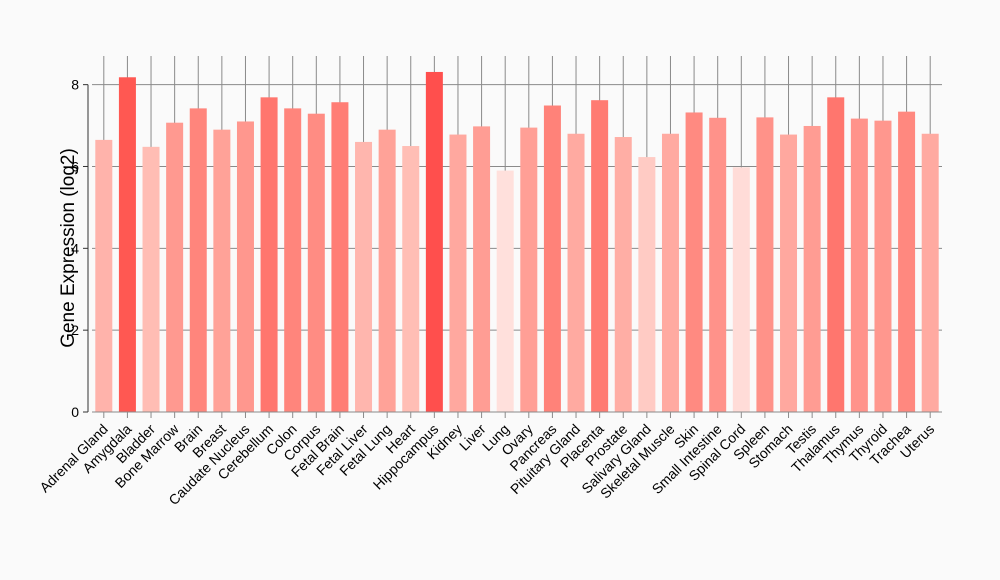  Describe the element at coordinates (75, 330) in the screenshot. I see `y-tick-label: 2` at that location.